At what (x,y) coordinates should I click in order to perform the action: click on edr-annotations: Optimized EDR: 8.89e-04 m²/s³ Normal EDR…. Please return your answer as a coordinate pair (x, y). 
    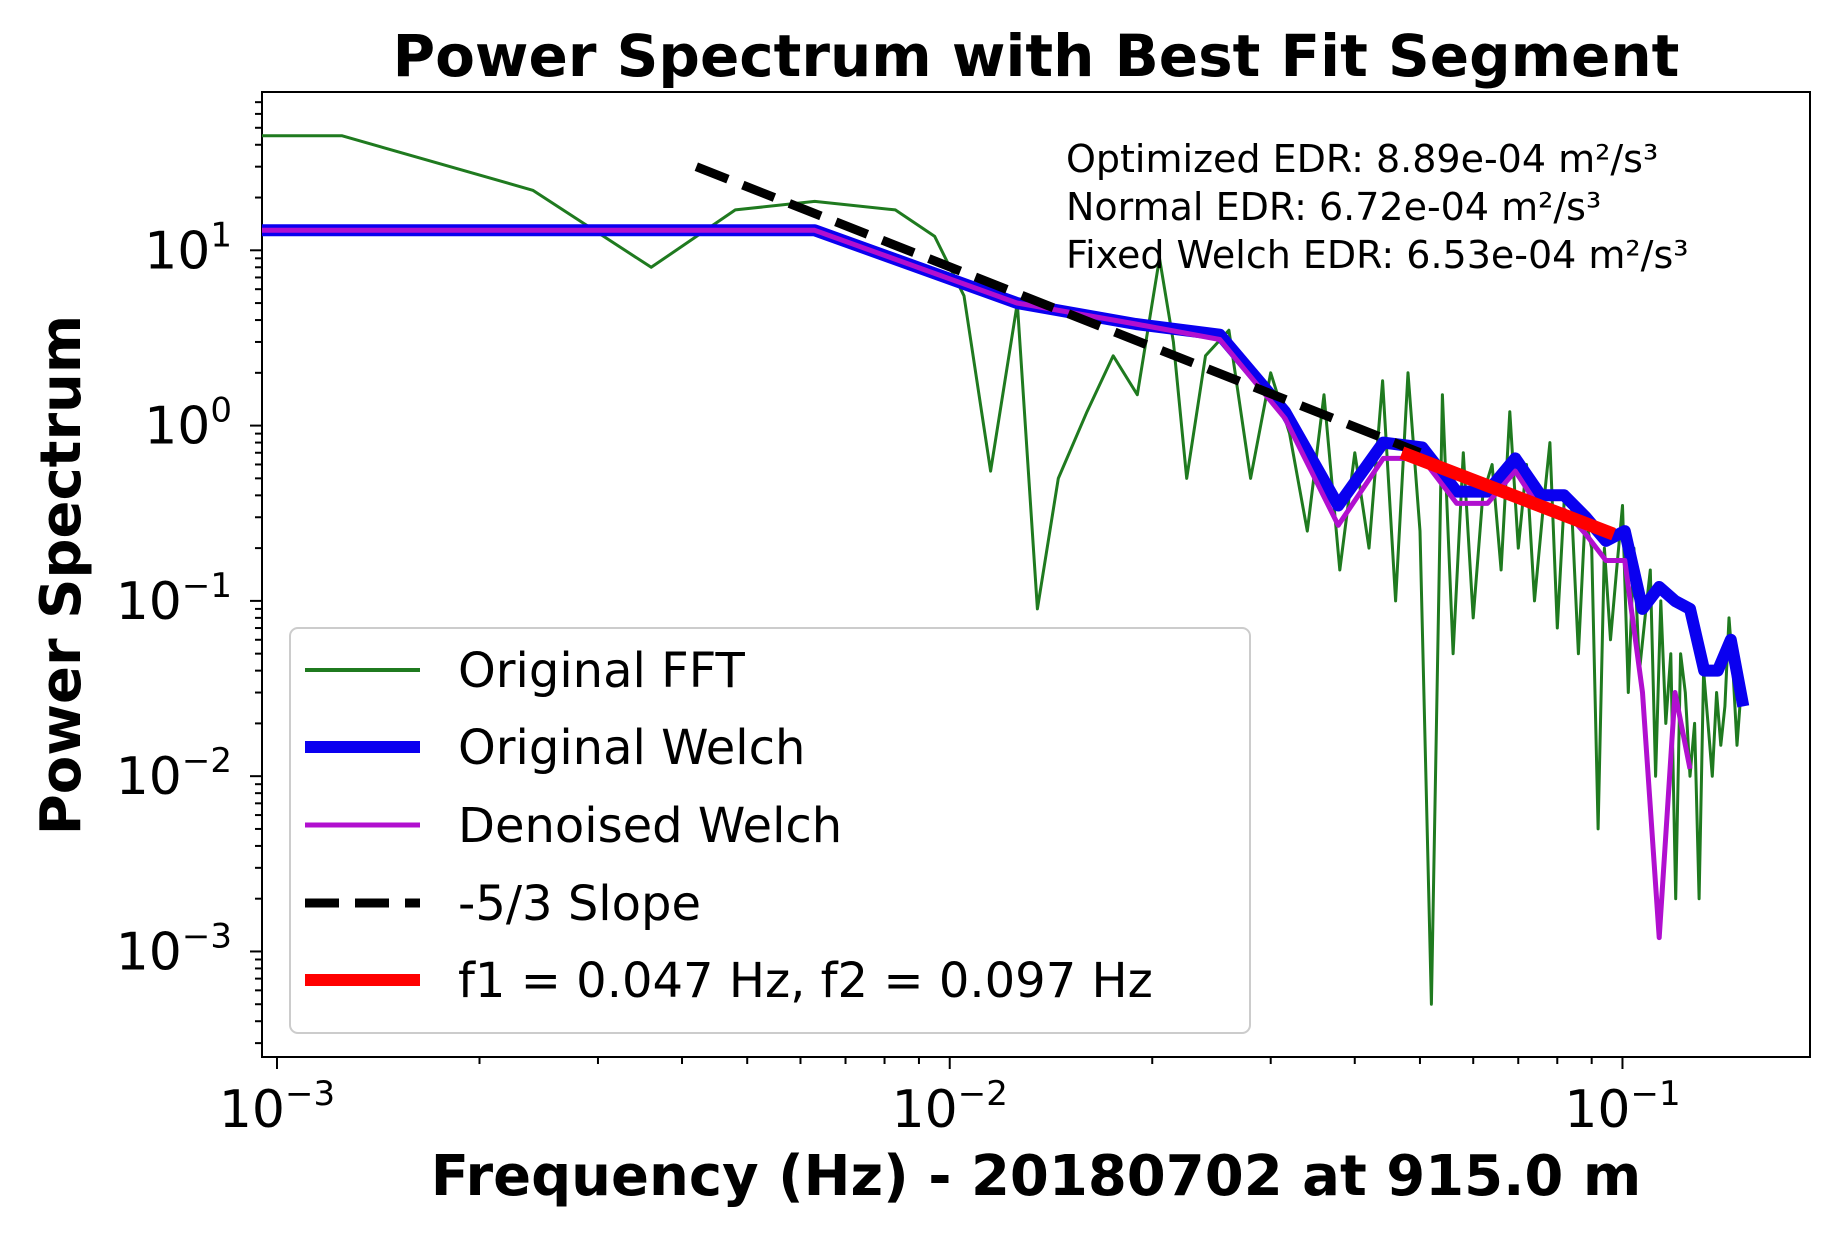
    Looking at the image, I should click on (1377, 207).